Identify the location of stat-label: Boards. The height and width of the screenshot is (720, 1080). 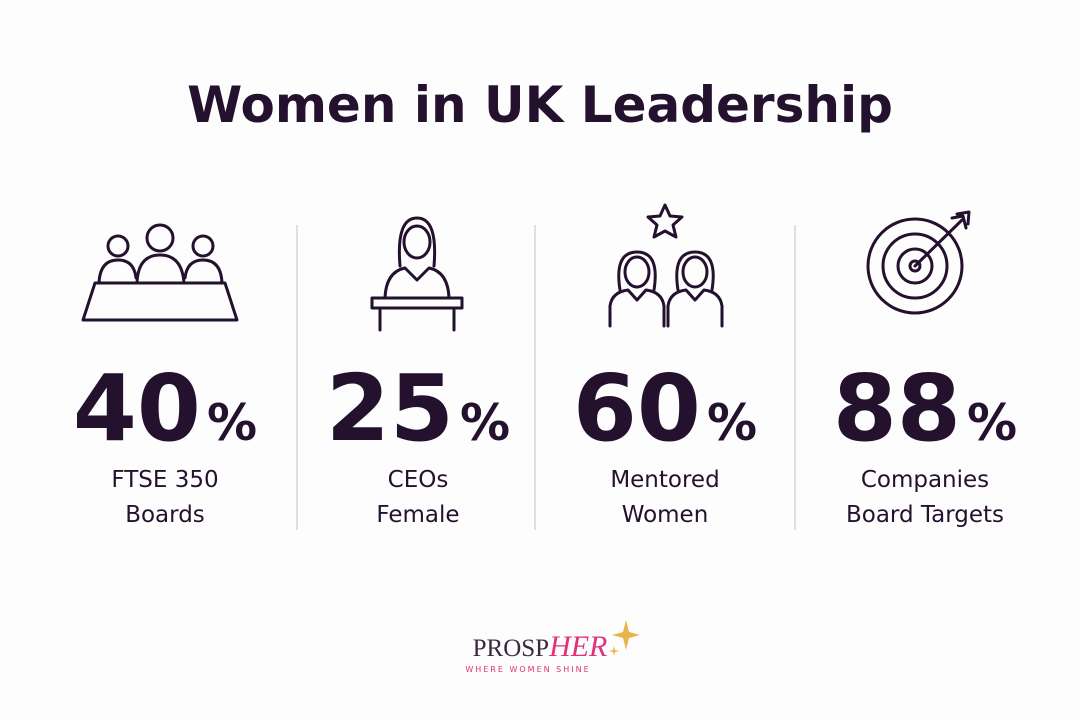
(165, 515).